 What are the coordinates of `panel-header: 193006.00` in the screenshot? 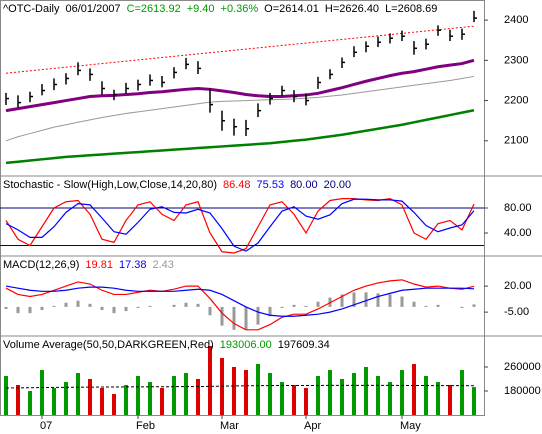 It's located at (246, 345).